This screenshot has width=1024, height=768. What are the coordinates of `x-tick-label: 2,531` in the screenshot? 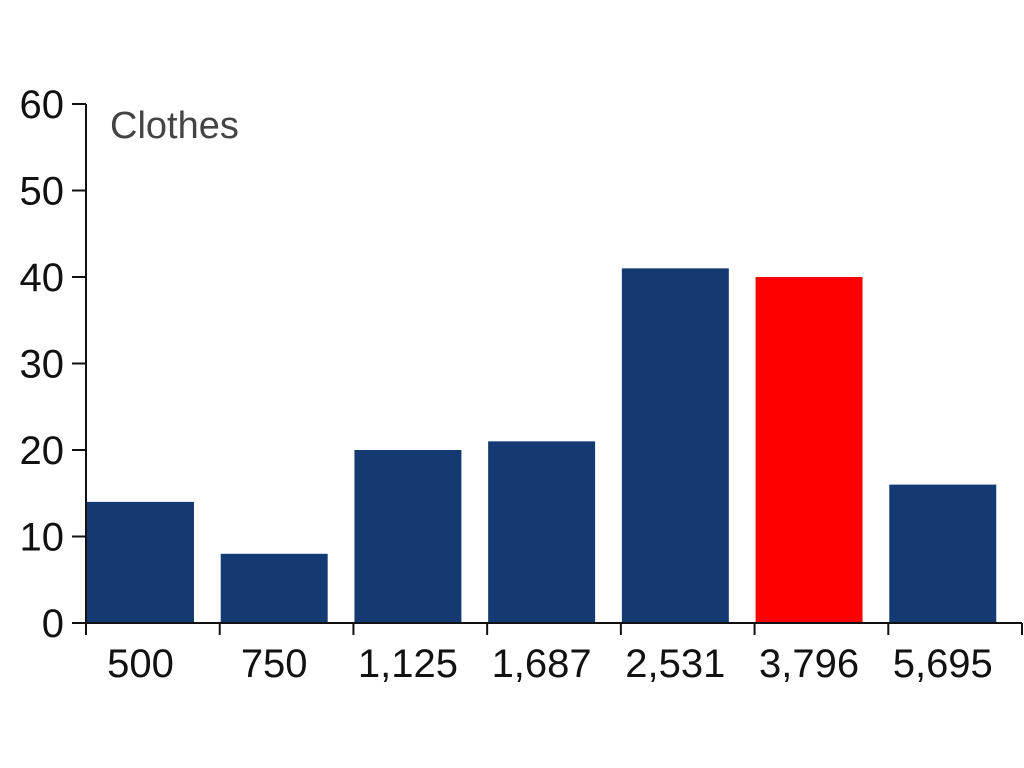 It's located at (675, 664).